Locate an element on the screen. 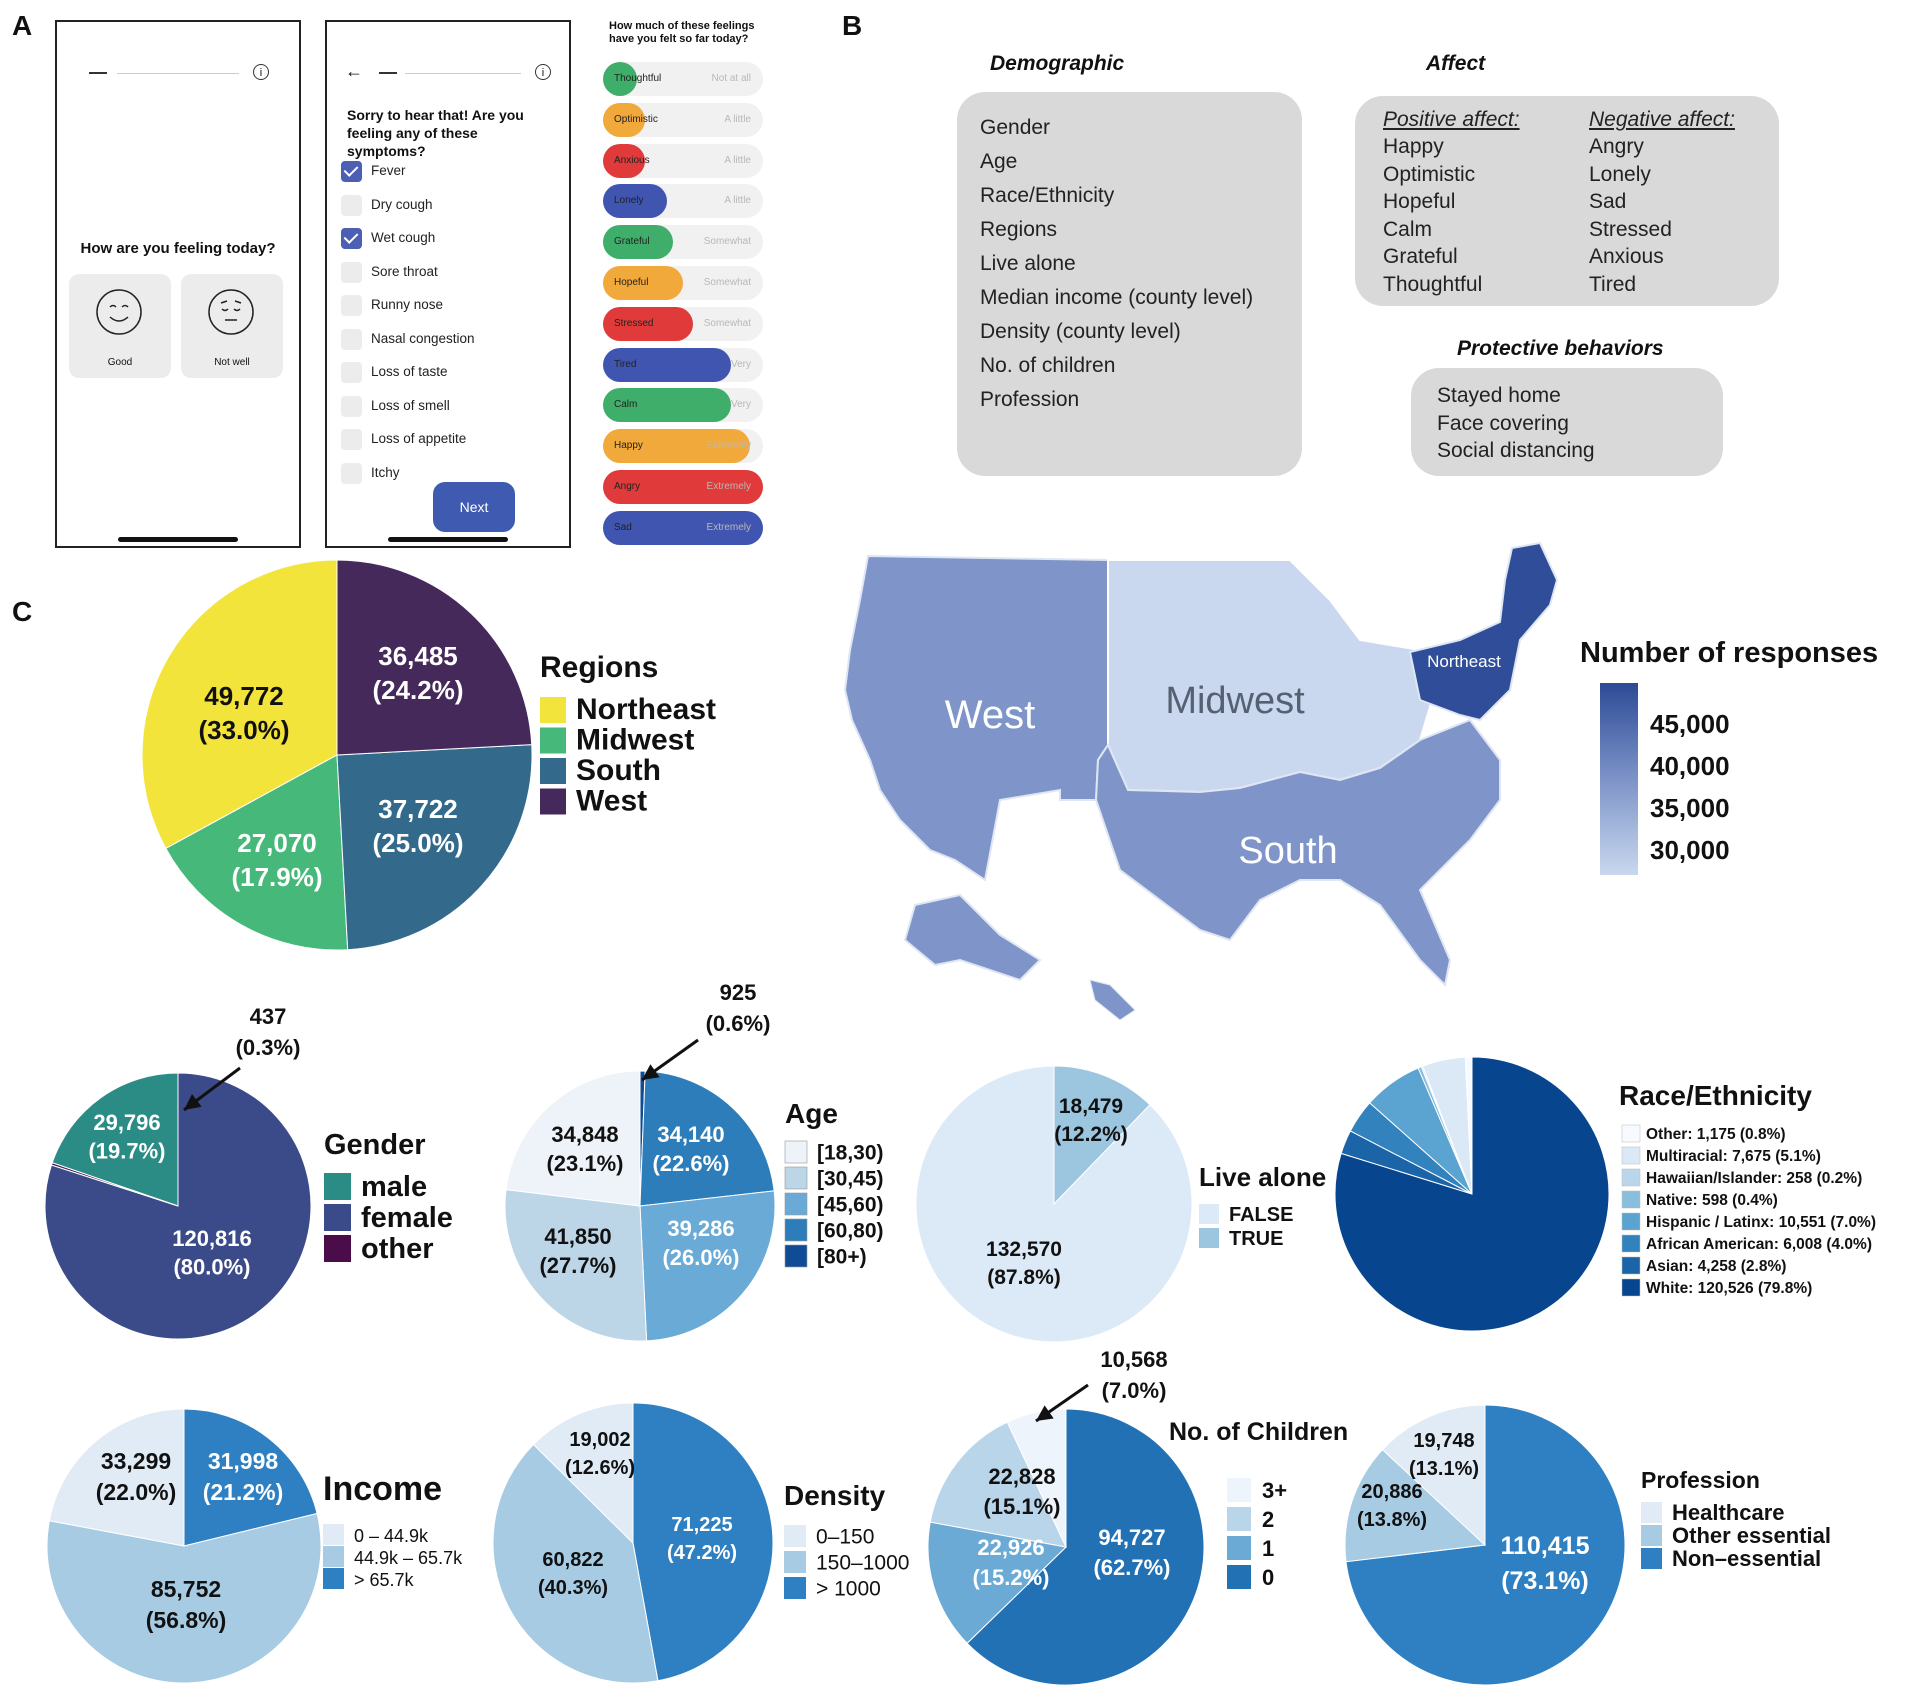 The image size is (1908, 1691). feeling-name-label: Thoughtful is located at coordinates (638, 78).